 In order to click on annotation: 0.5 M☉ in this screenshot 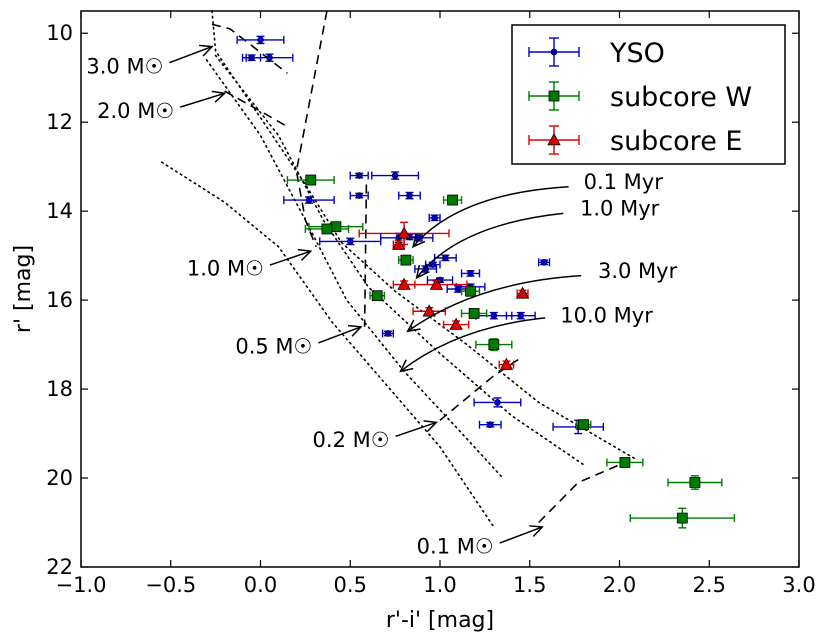, I will do `click(299, 341)`.